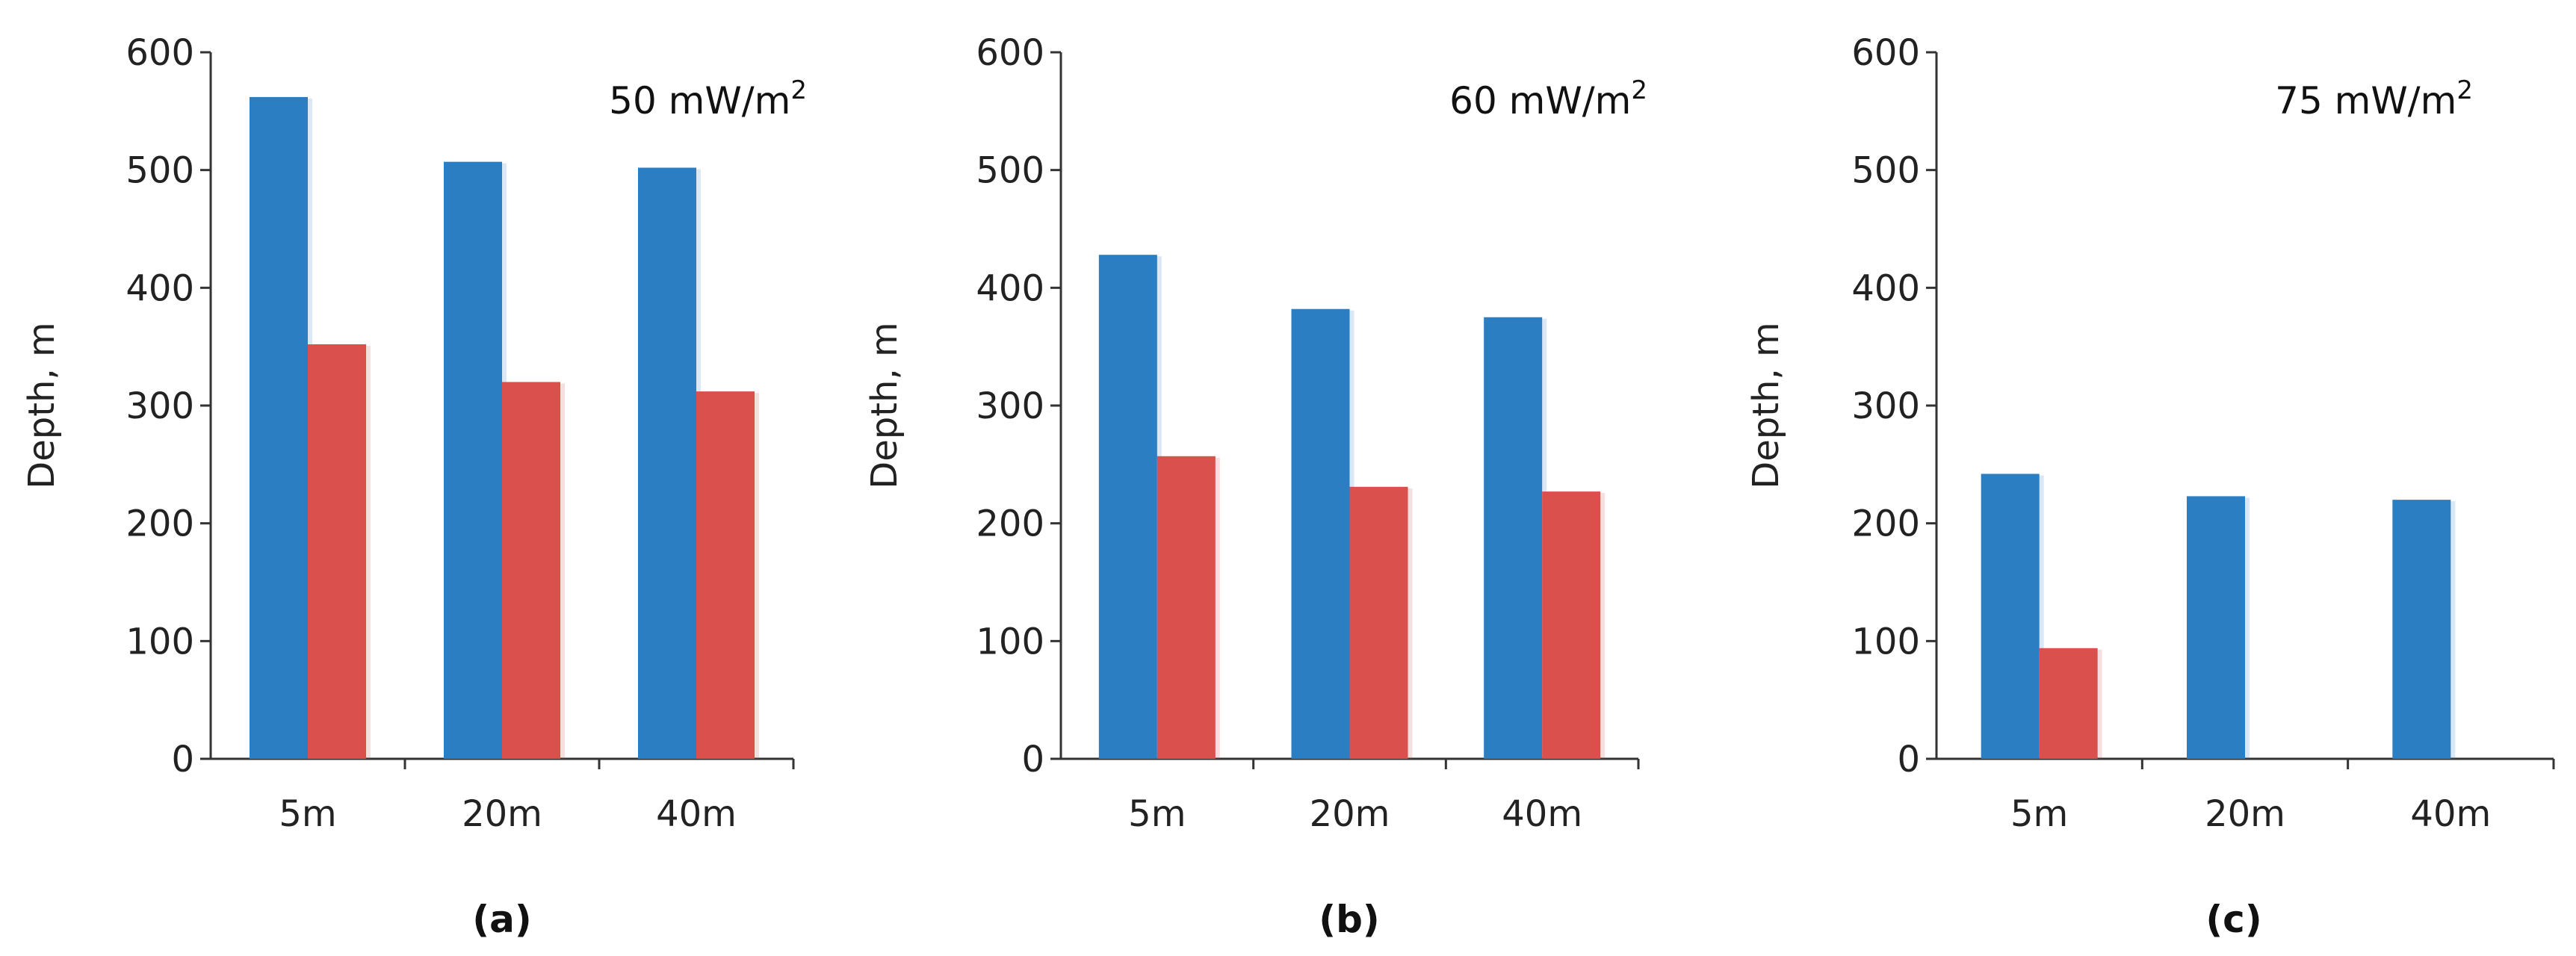 The width and height of the screenshot is (2576, 956). I want to click on panel-a-y-tick-label: 600, so click(160, 53).